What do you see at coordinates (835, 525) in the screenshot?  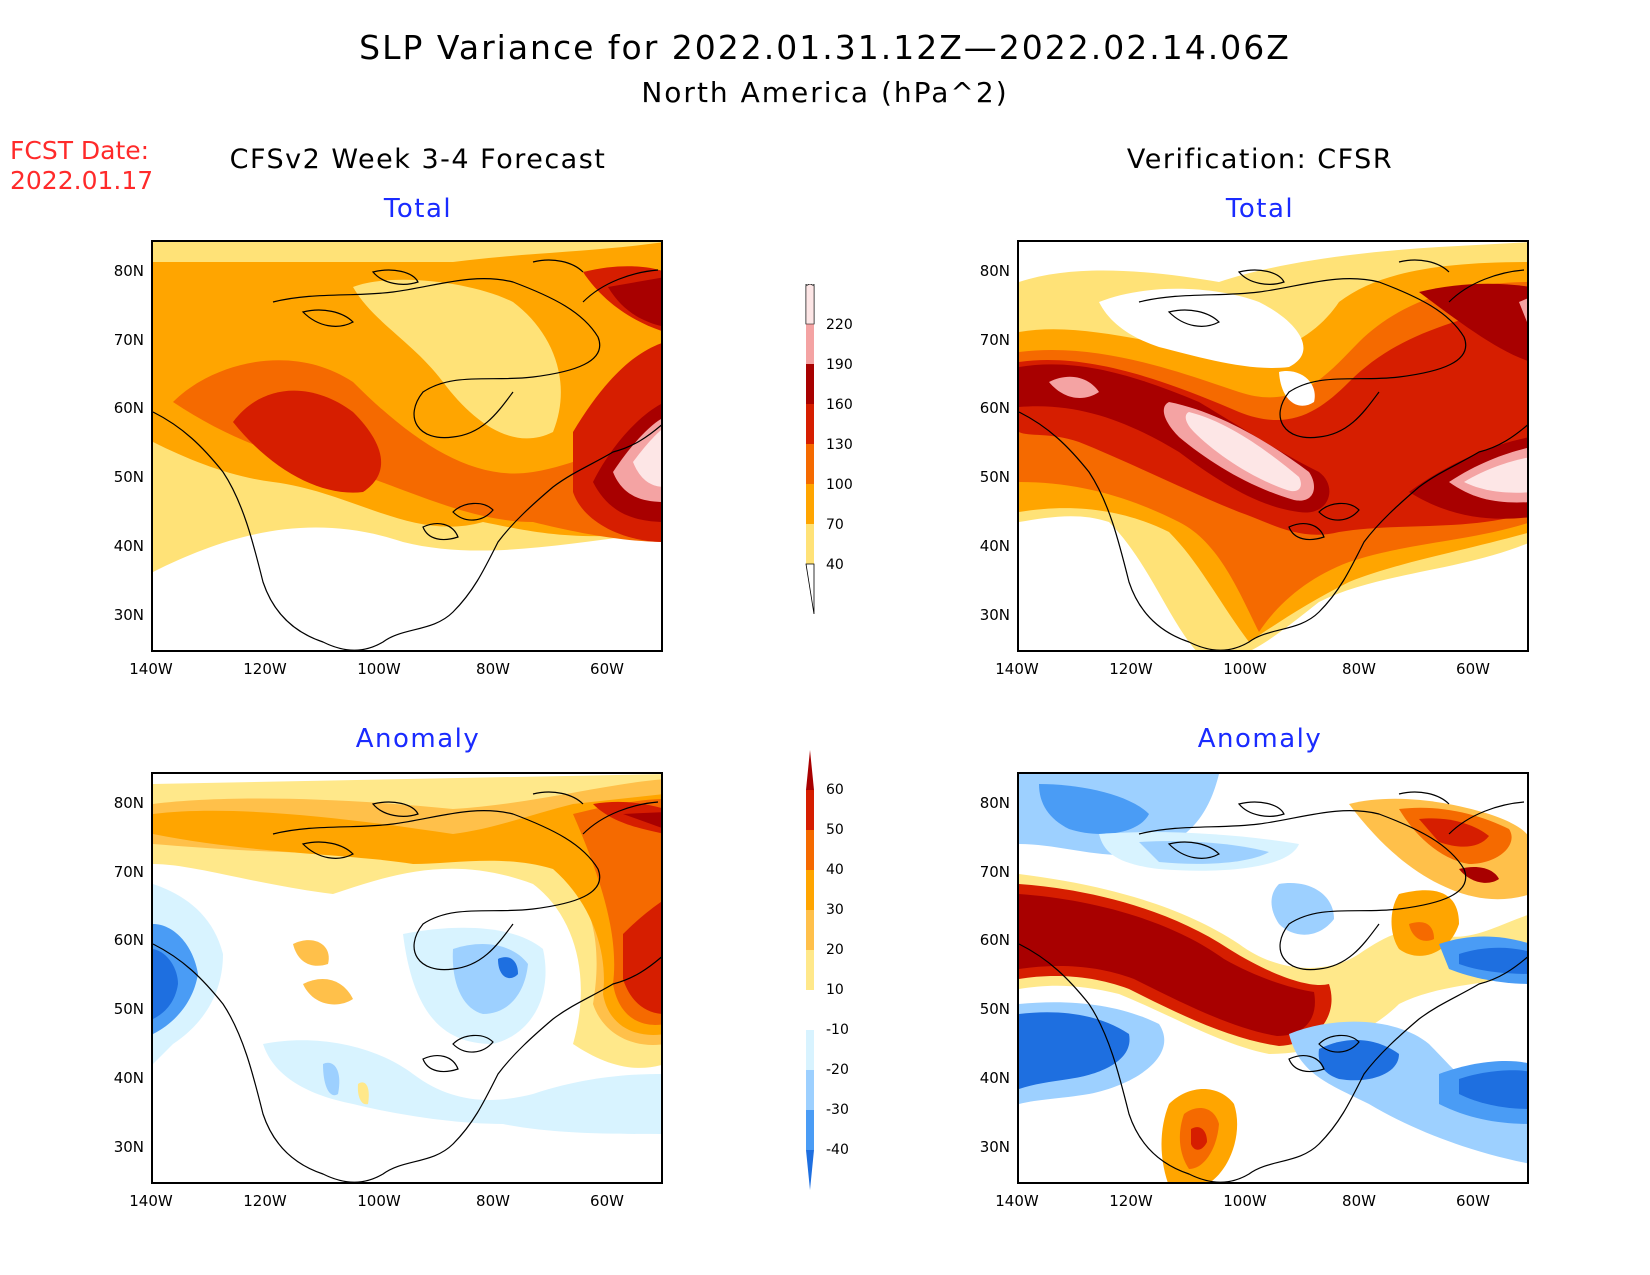 I see `colorbar-total-label: 70` at bounding box center [835, 525].